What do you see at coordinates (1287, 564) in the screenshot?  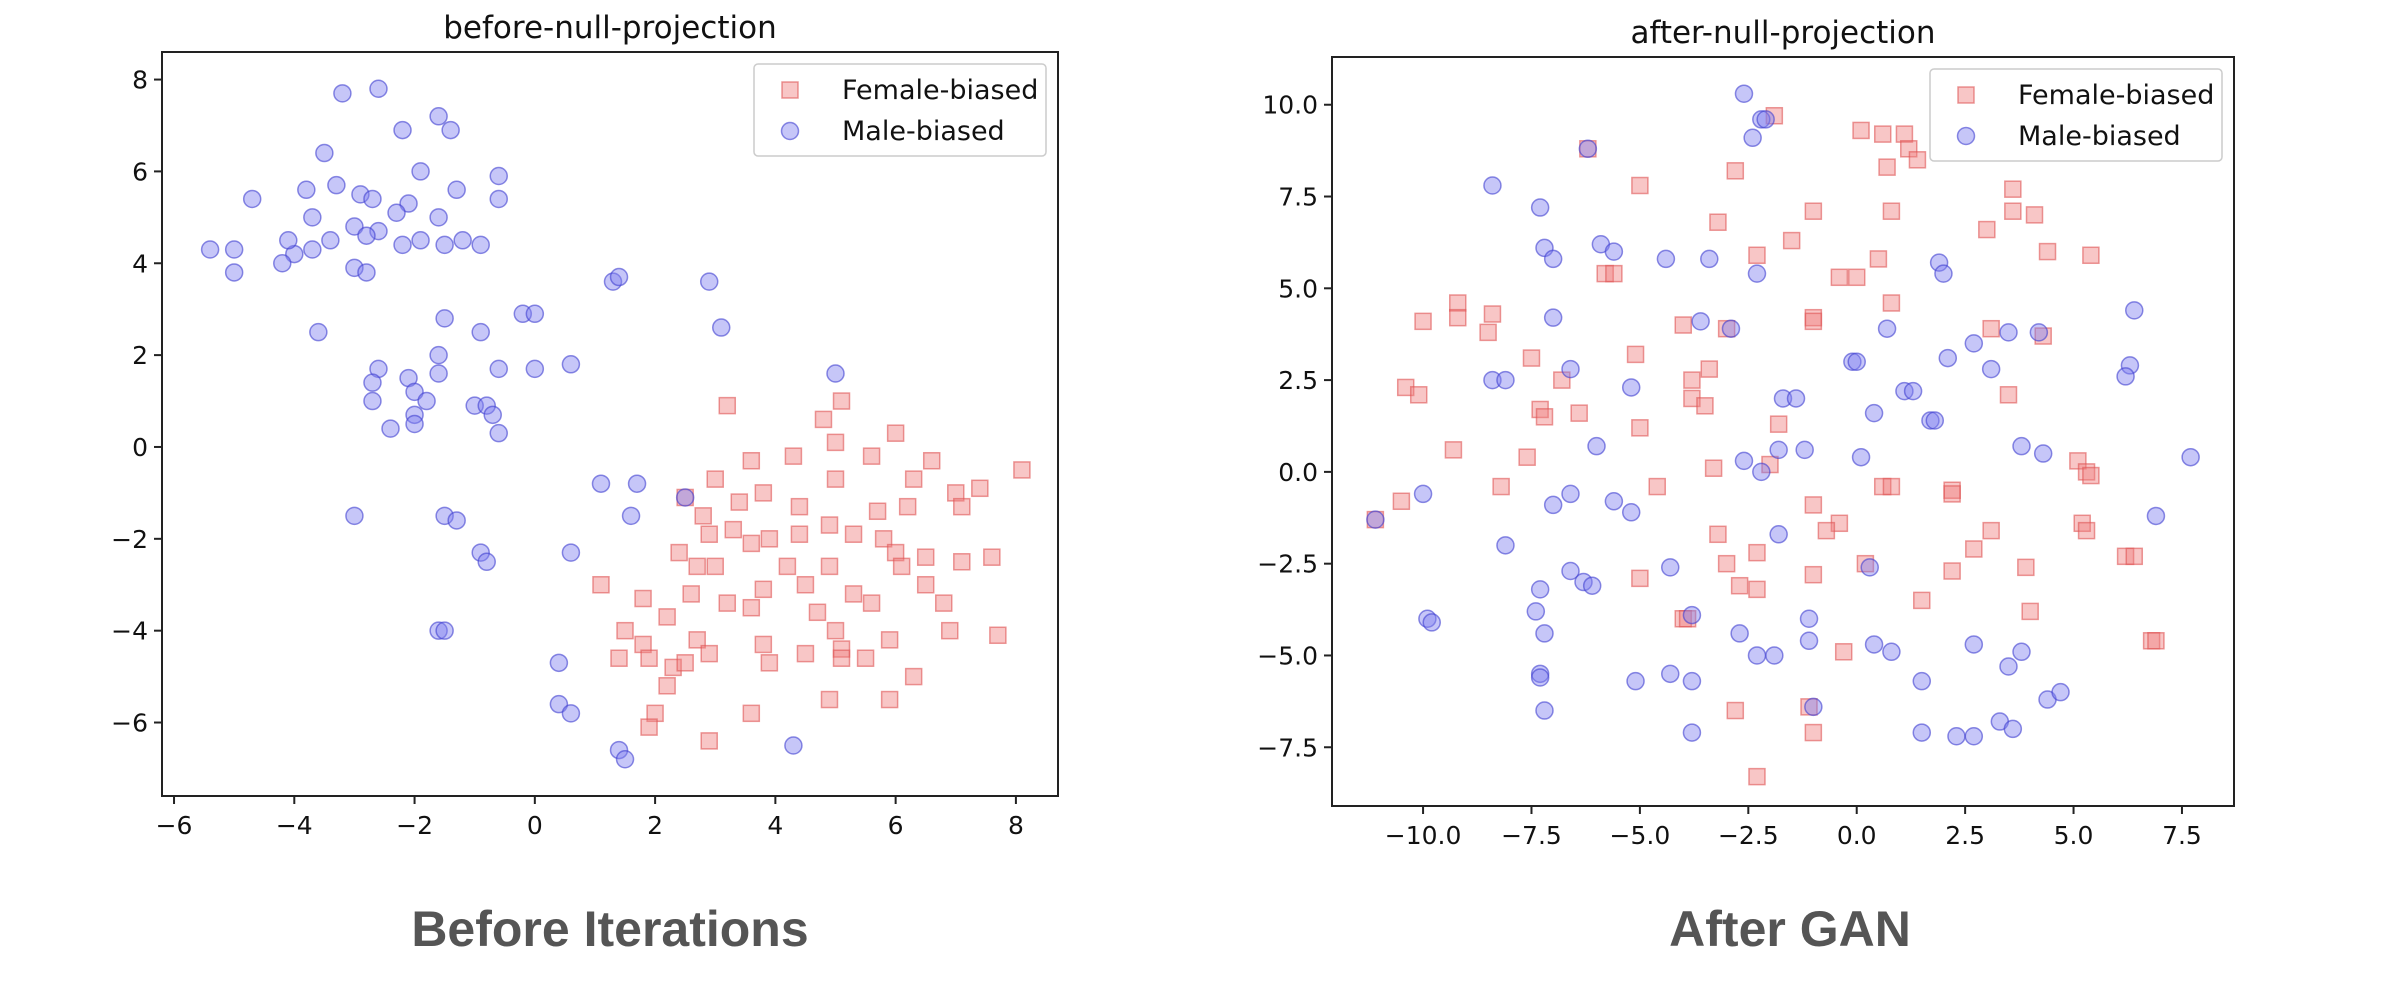 I see `y-tick-label: −2.5` at bounding box center [1287, 564].